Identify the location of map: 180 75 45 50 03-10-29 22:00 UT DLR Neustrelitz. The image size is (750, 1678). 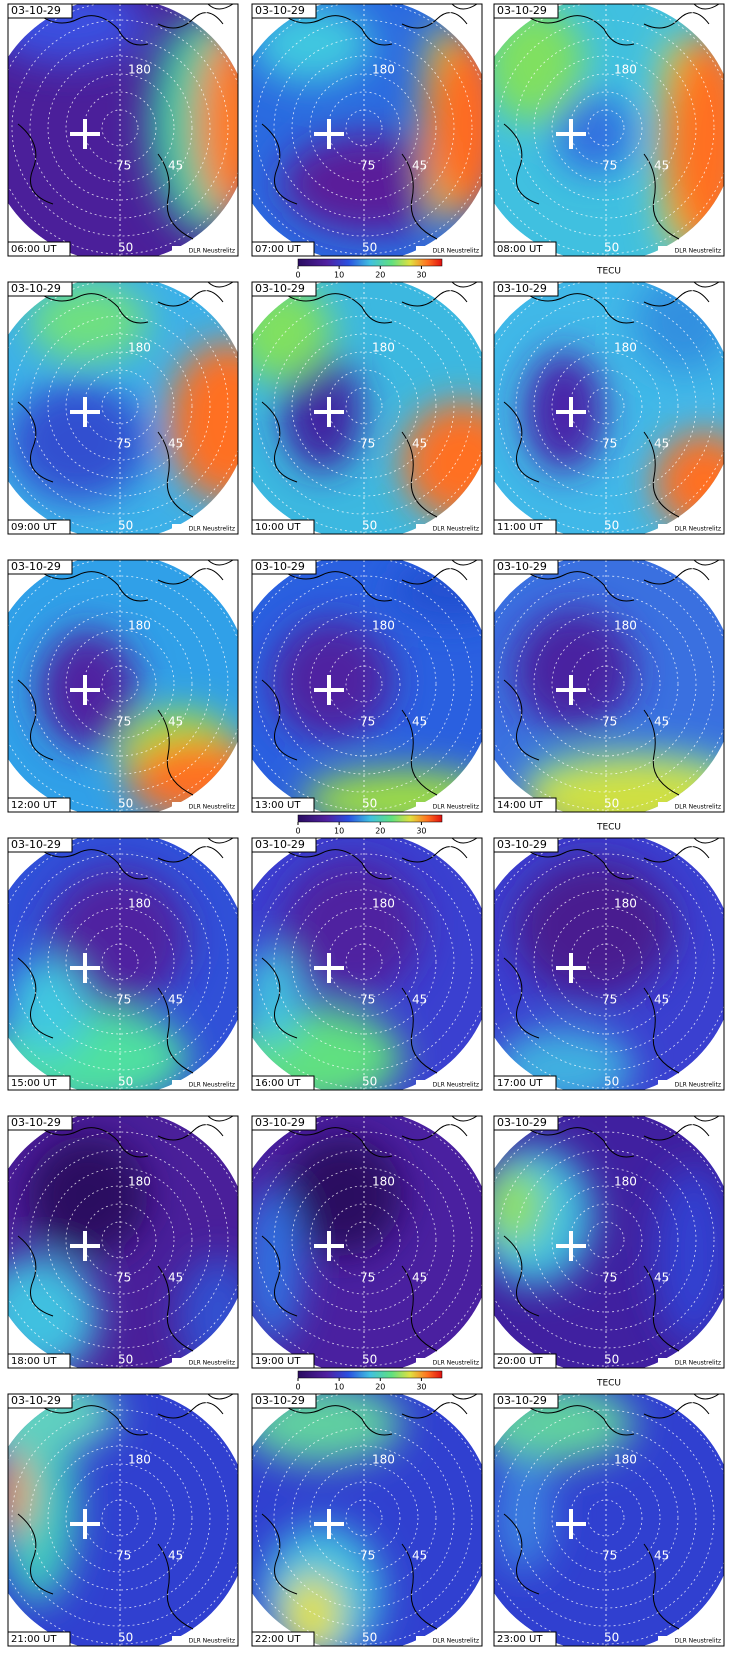
(367, 1520).